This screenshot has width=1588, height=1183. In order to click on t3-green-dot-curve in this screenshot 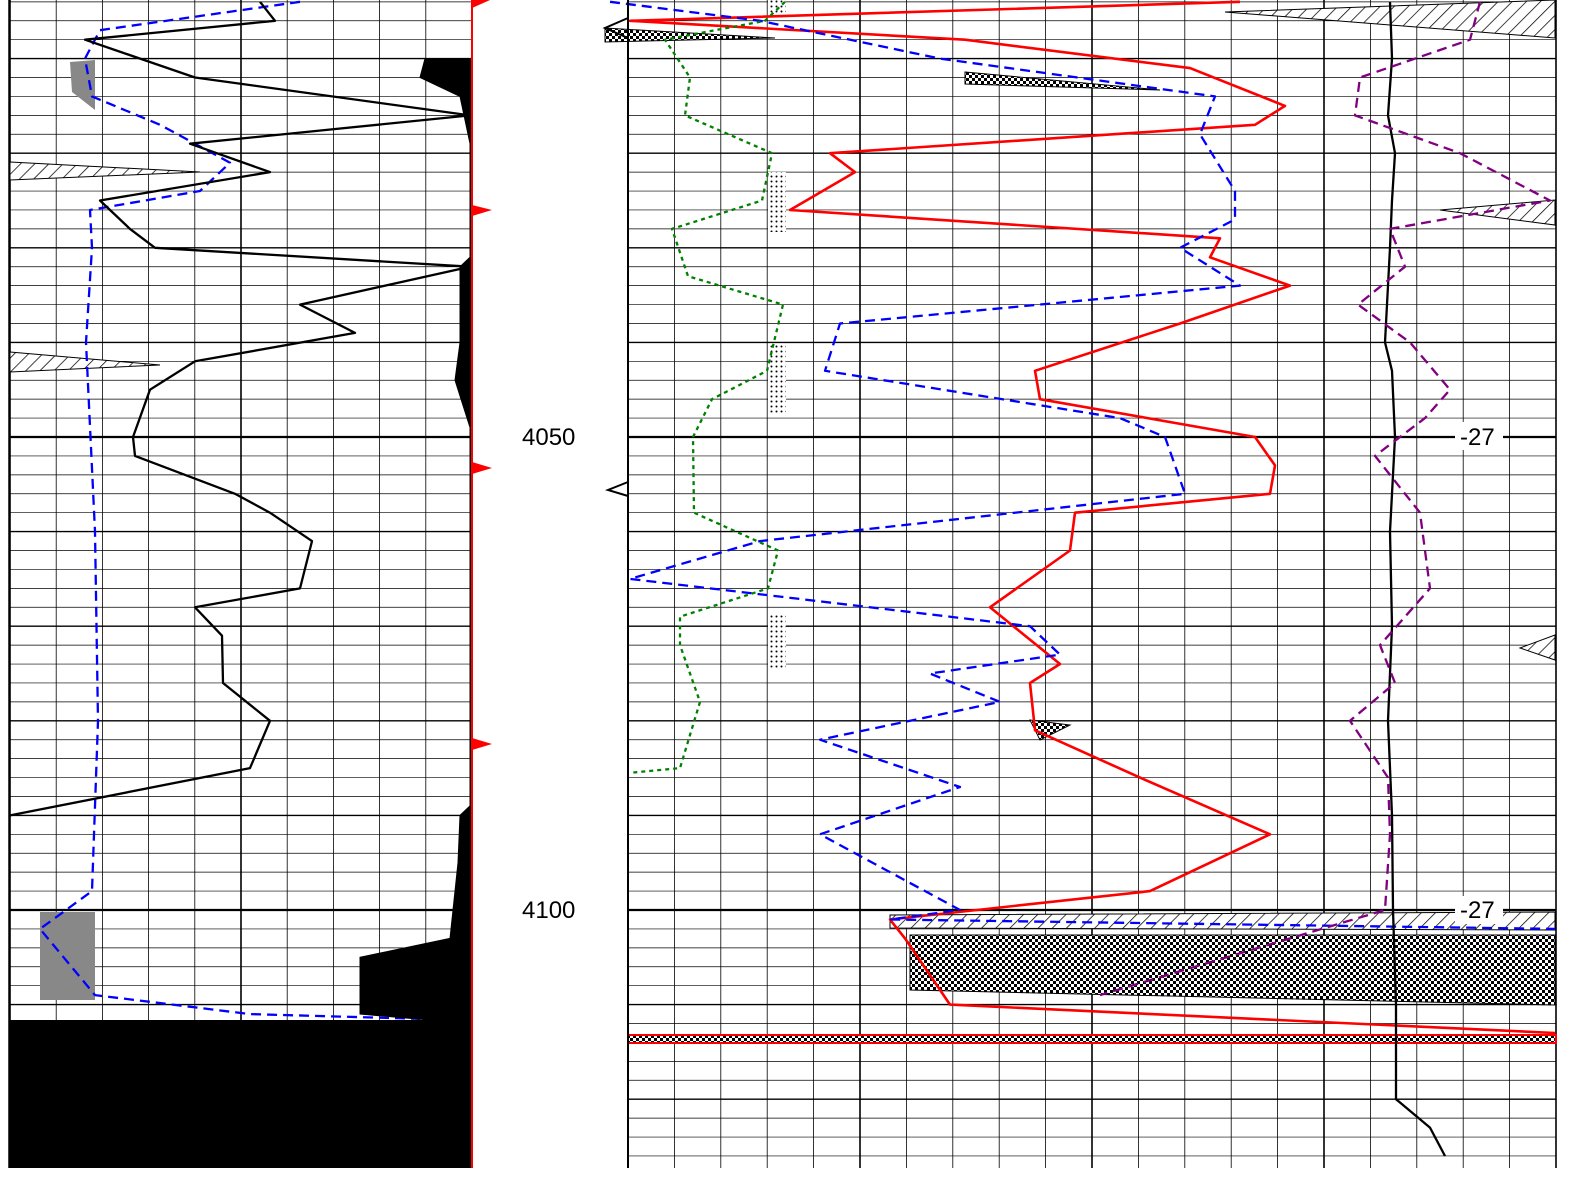, I will do `click(707, 387)`.